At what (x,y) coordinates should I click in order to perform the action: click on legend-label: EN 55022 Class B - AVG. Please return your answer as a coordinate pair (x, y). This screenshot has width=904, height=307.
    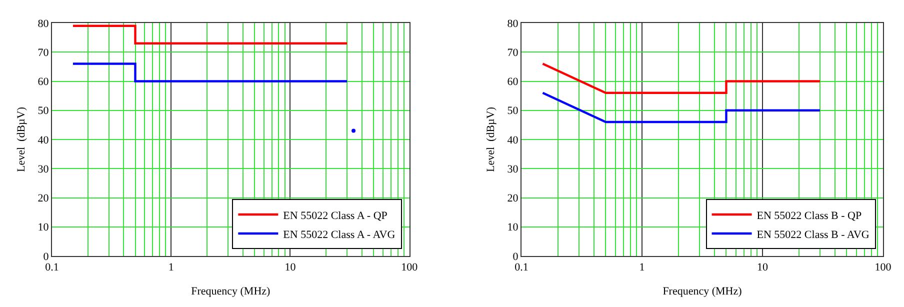
    Looking at the image, I should click on (813, 234).